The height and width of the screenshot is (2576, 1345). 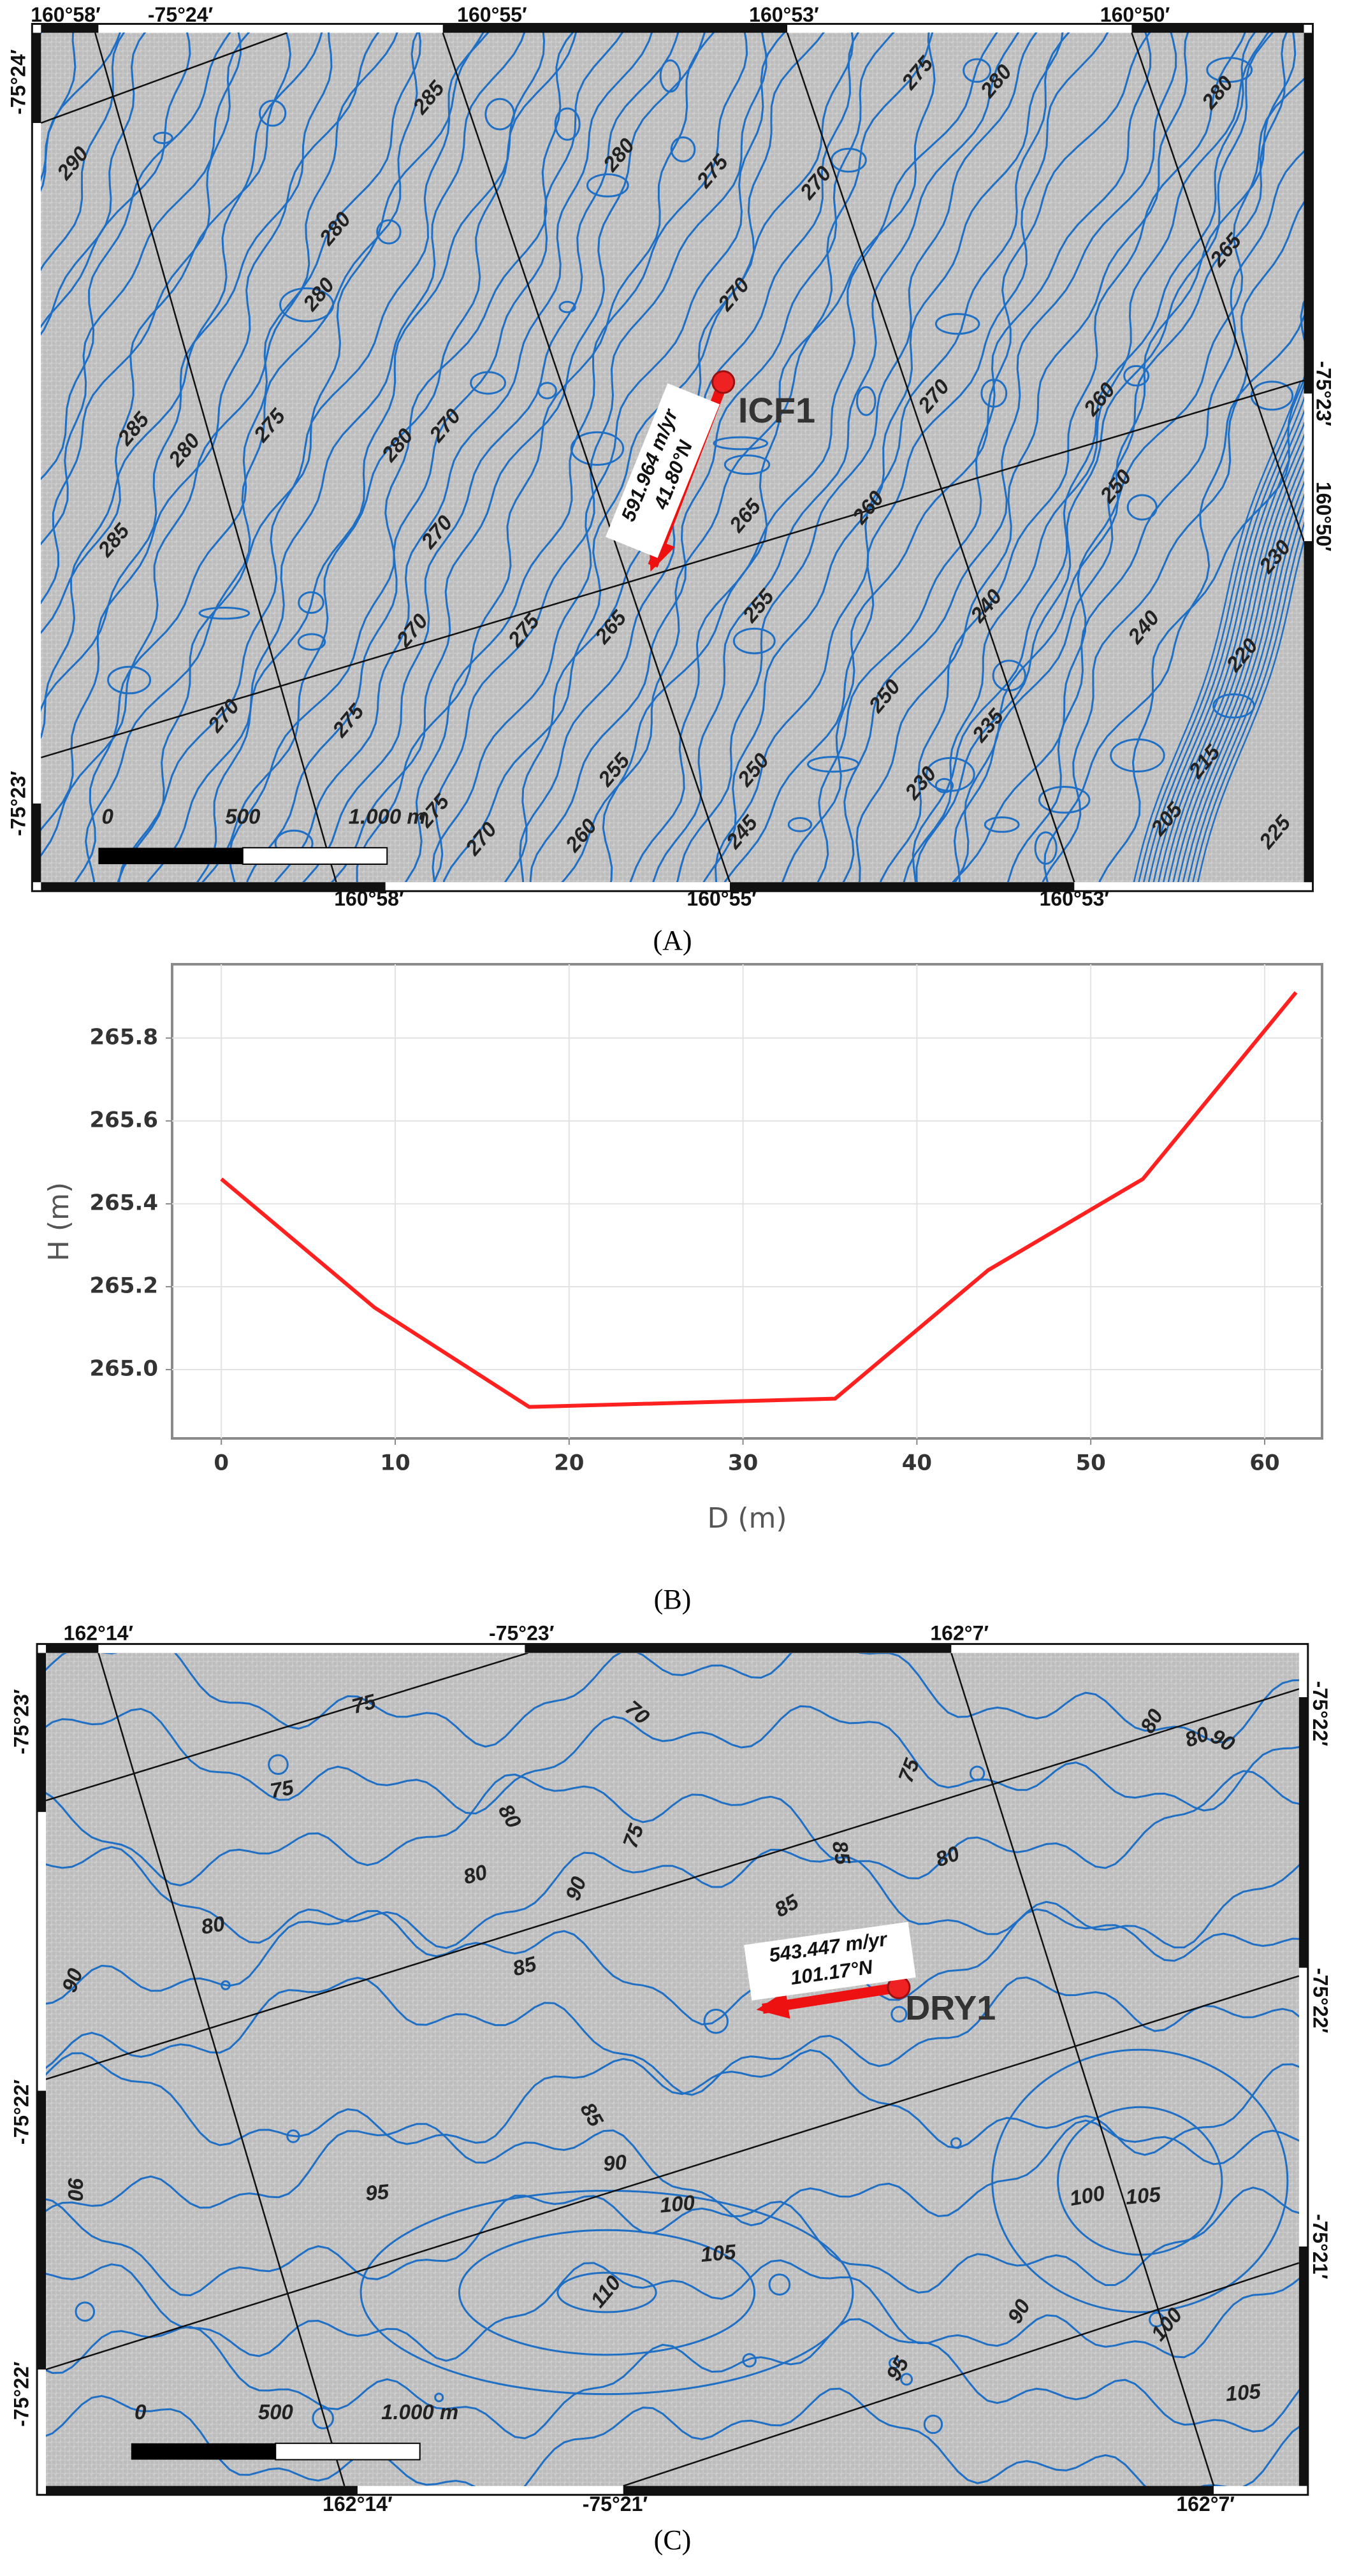 I want to click on map-edge-label: 160°53′, so click(x=1075, y=898).